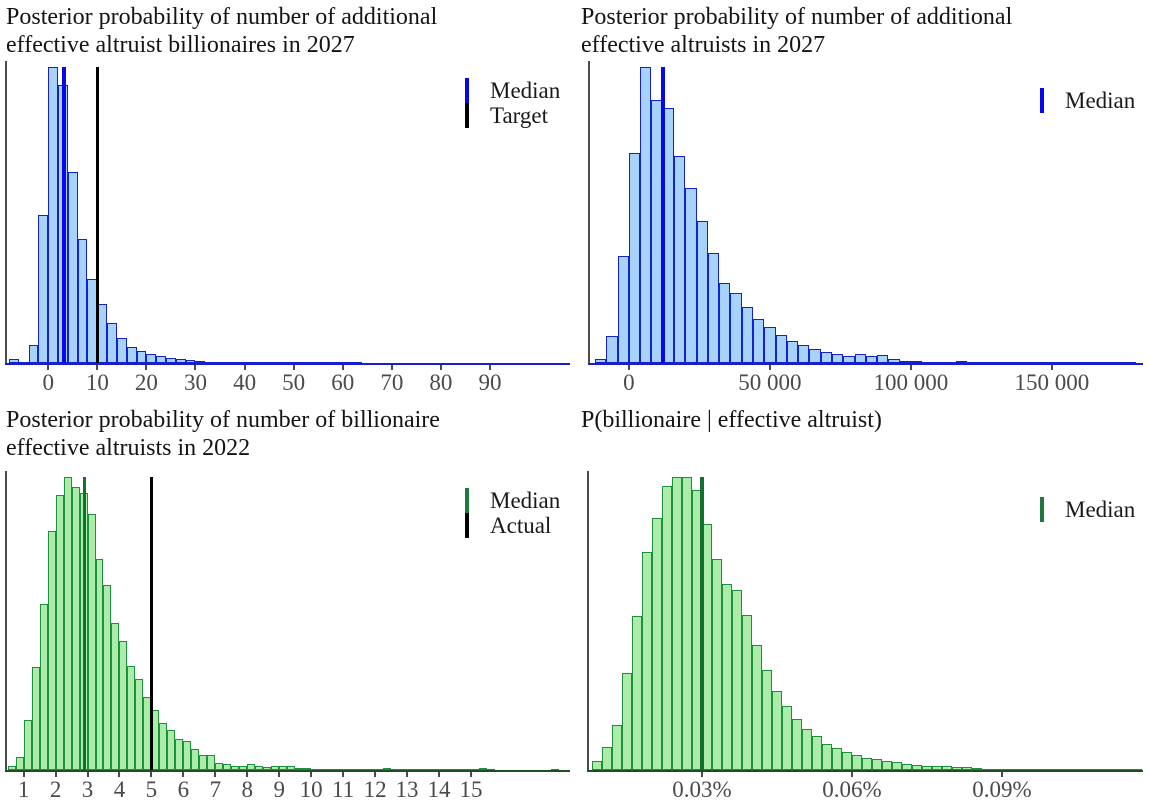  Describe the element at coordinates (279, 789) in the screenshot. I see `axis-tick-label: 9` at that location.